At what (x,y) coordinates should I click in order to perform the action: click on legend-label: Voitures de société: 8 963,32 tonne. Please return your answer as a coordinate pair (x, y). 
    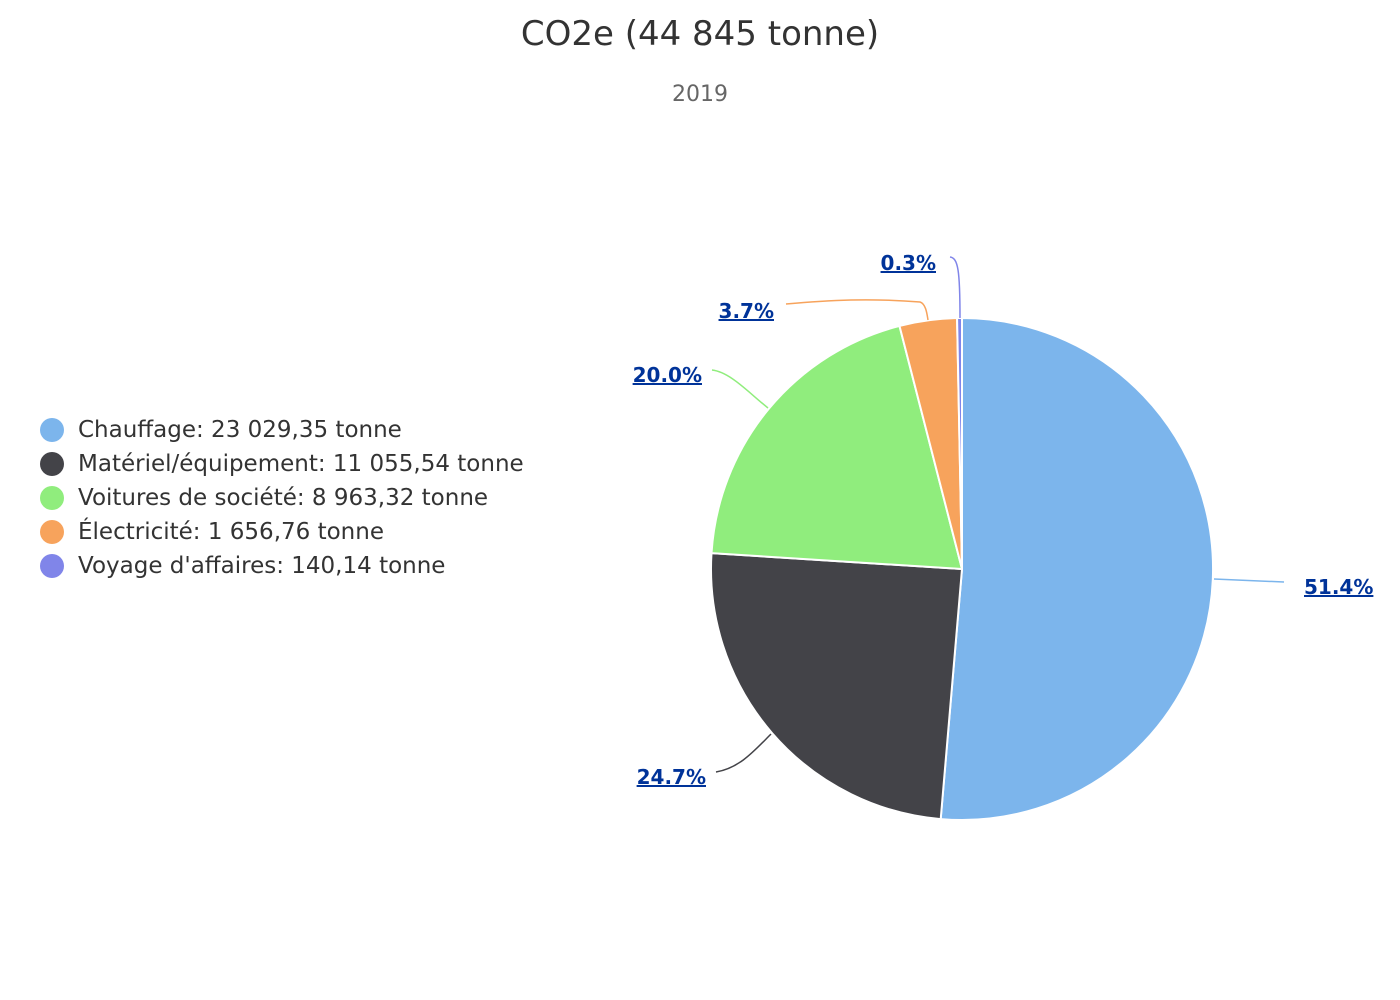
    Looking at the image, I should click on (283, 498).